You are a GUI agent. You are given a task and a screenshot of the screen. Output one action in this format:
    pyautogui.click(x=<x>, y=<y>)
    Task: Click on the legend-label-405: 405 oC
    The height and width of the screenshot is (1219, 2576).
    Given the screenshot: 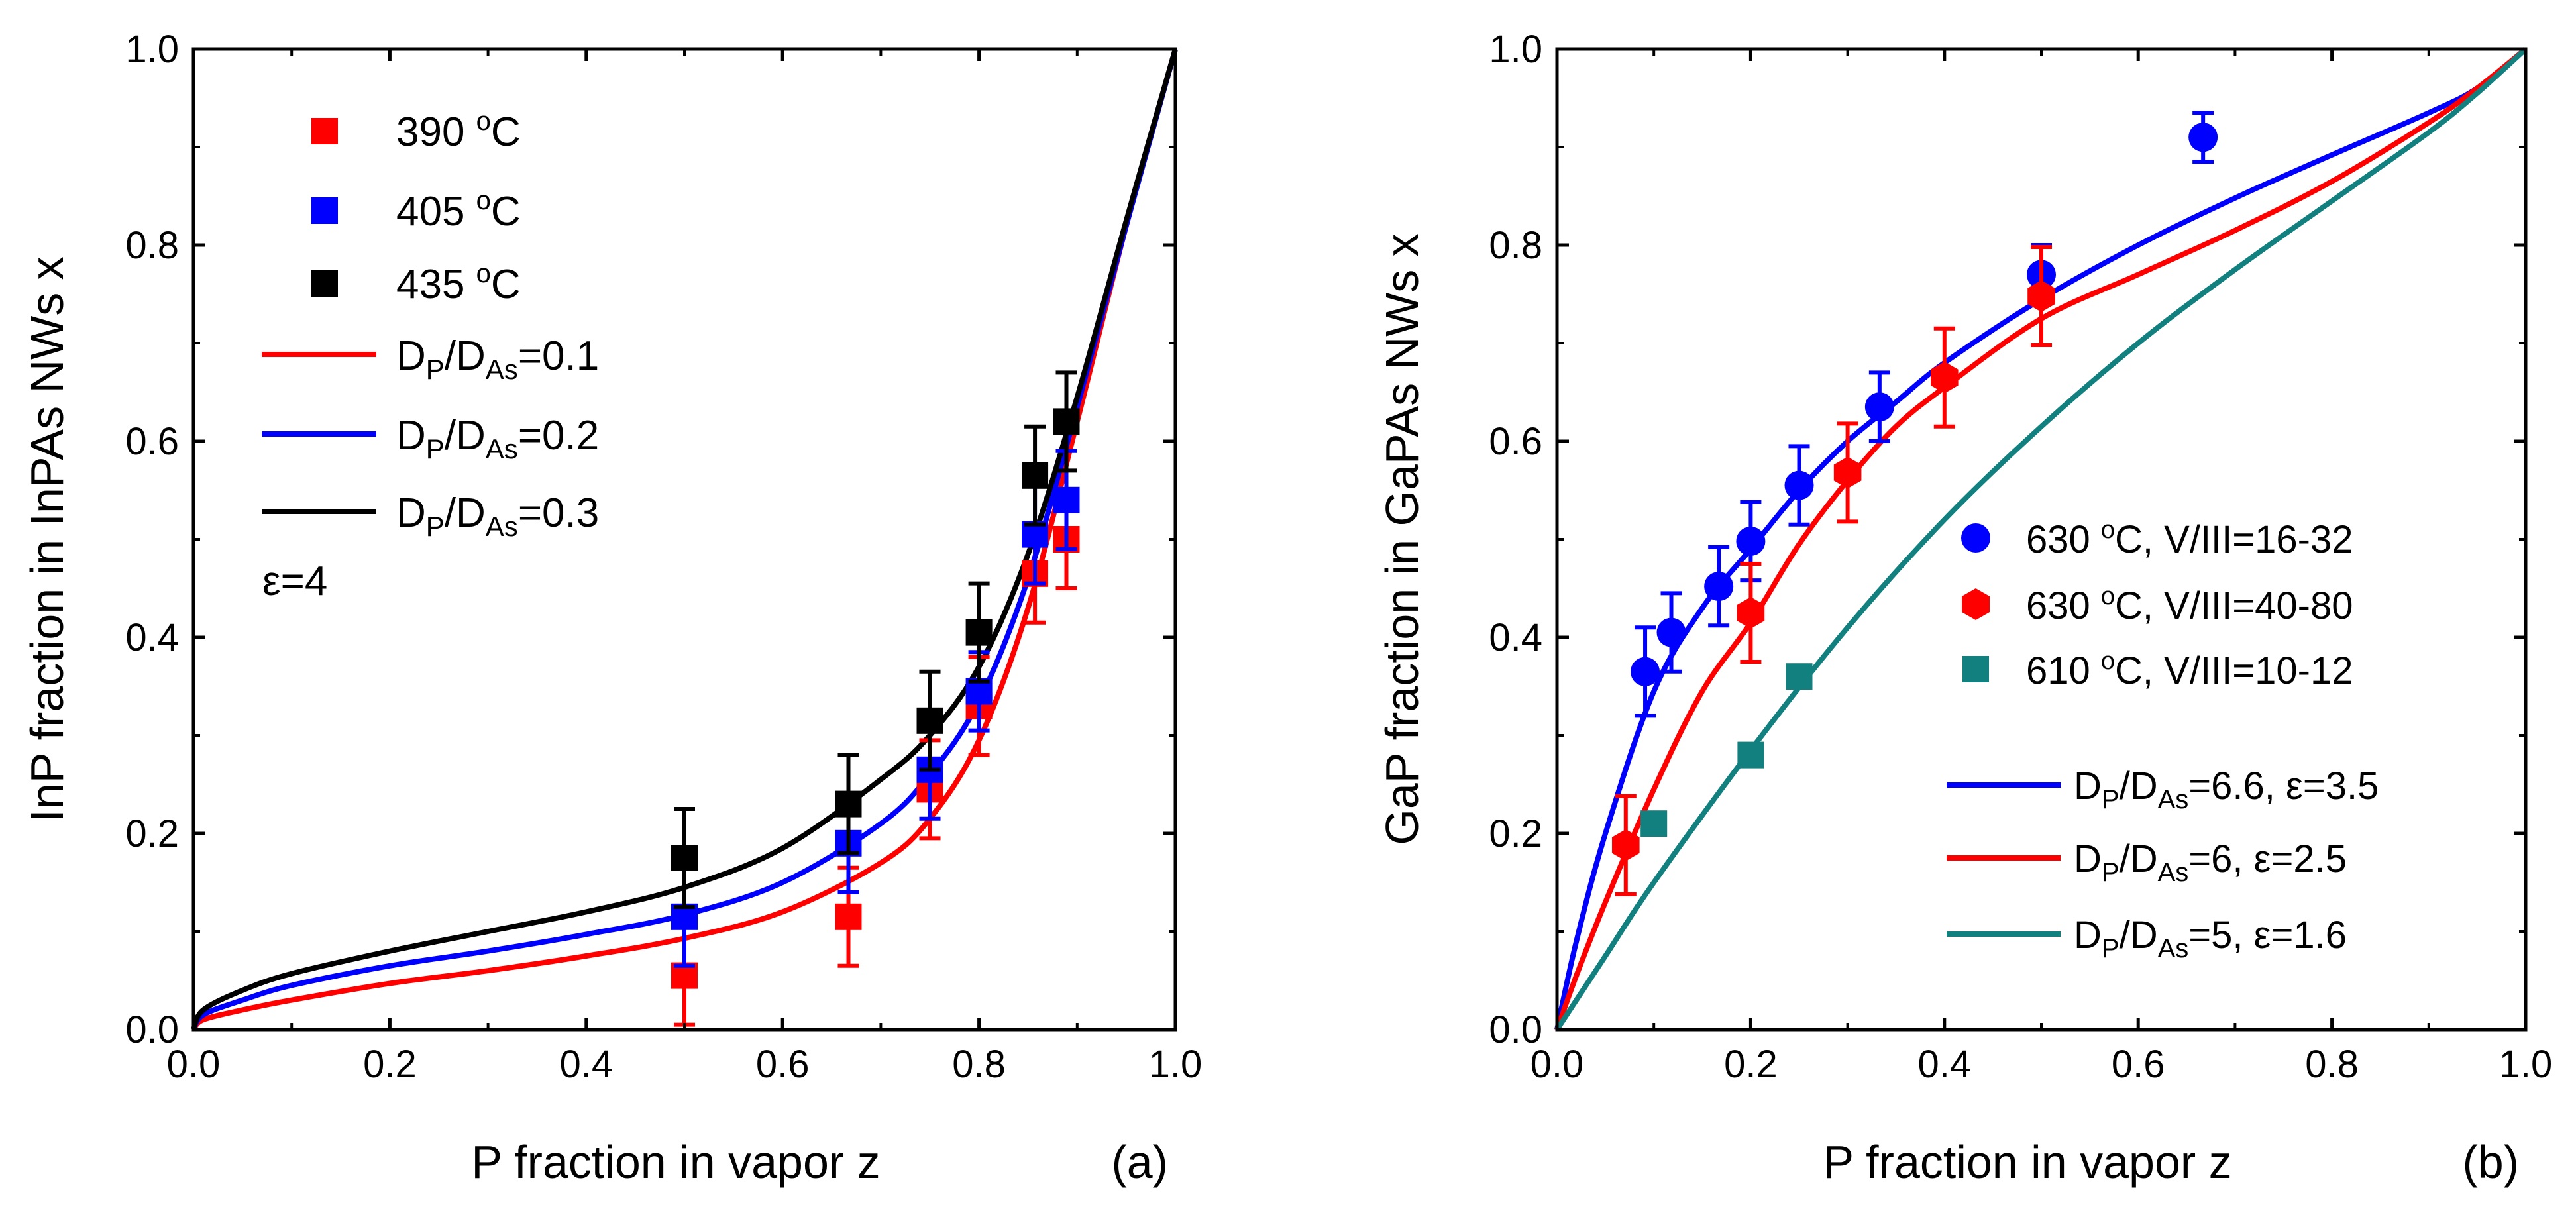 What is the action you would take?
    pyautogui.click(x=459, y=210)
    